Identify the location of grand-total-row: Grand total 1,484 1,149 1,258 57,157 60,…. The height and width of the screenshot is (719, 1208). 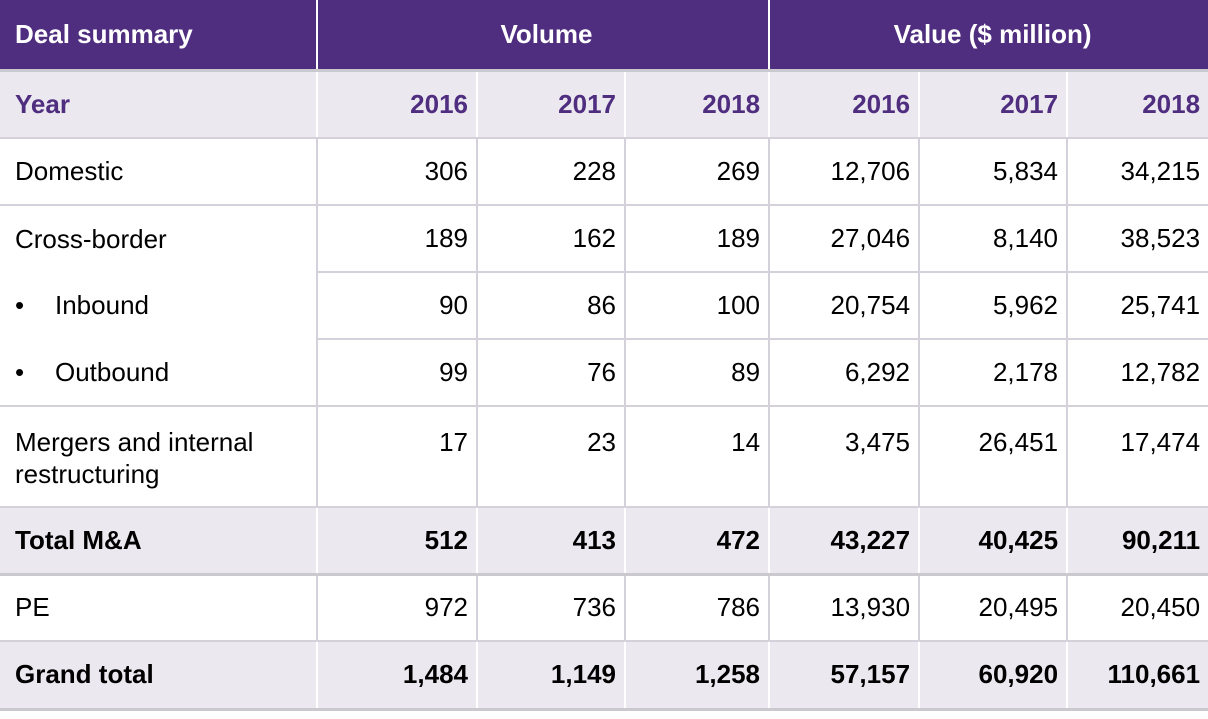
(604, 675).